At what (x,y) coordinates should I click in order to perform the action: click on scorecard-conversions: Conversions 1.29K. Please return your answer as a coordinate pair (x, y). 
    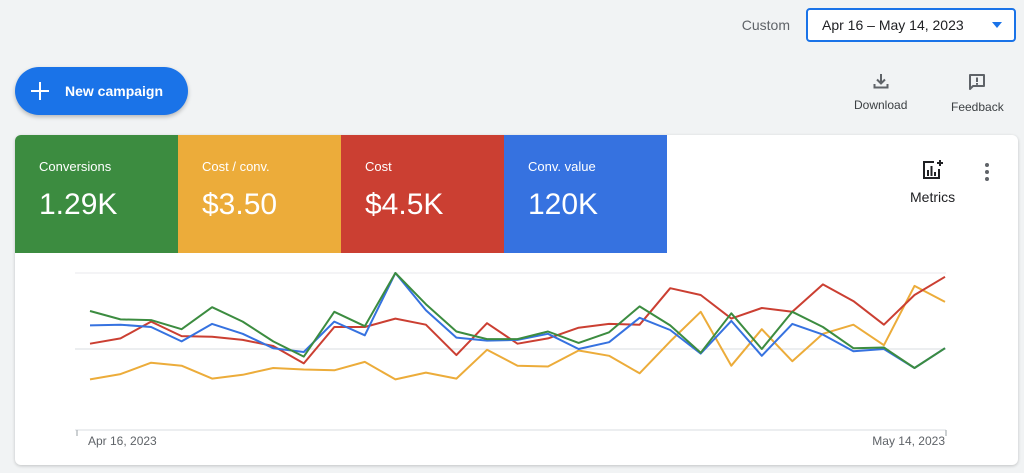
    Looking at the image, I should click on (96, 194).